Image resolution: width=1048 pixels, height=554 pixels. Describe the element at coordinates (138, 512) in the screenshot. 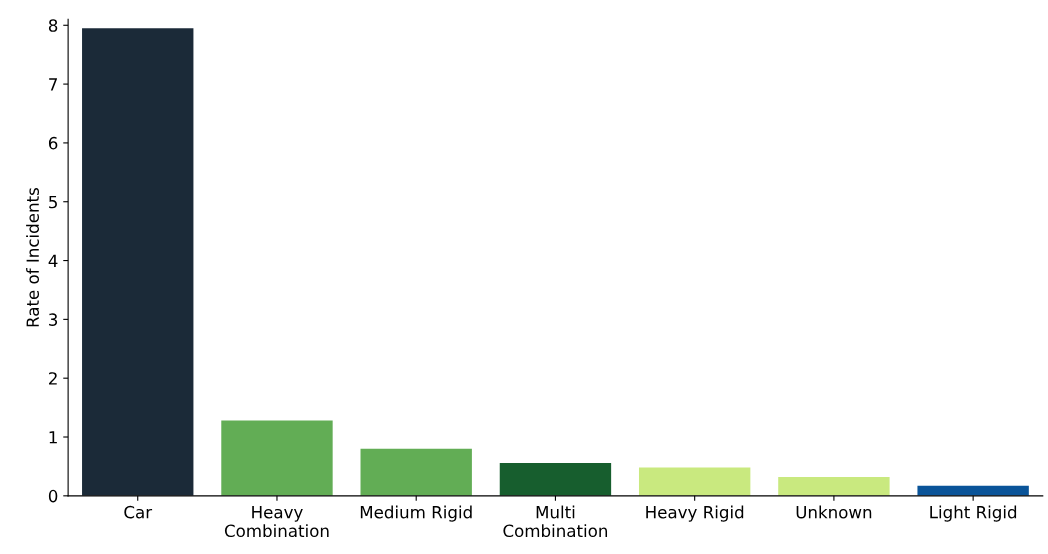

I see `x-tick-label: Car` at that location.